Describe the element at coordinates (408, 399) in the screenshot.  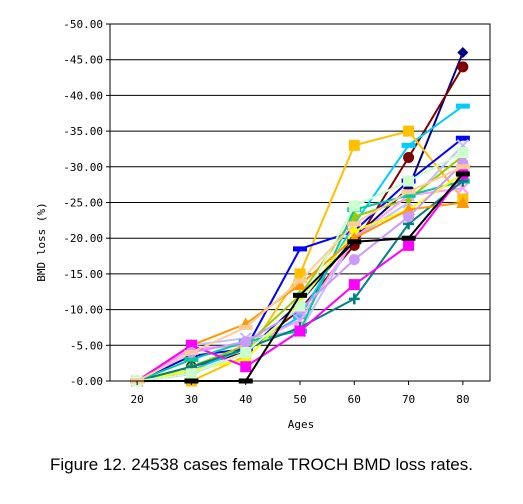
I see `x-tick-label: 70` at that location.